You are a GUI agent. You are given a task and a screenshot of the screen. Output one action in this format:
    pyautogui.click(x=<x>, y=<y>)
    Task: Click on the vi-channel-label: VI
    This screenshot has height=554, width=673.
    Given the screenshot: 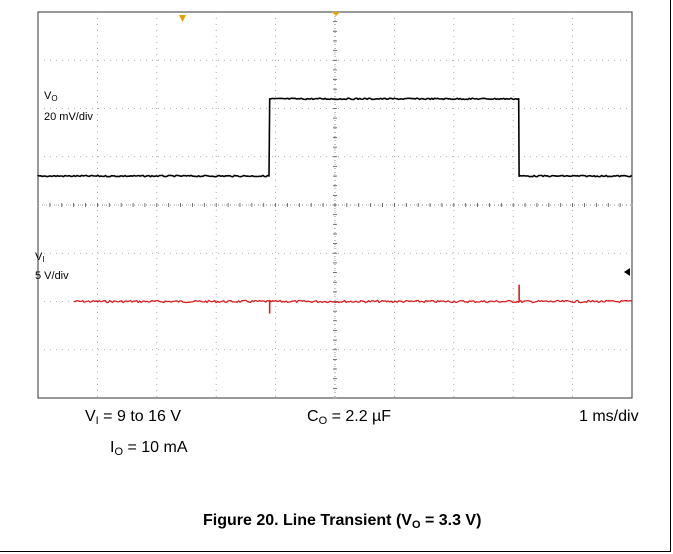 What is the action you would take?
    pyautogui.click(x=40, y=257)
    